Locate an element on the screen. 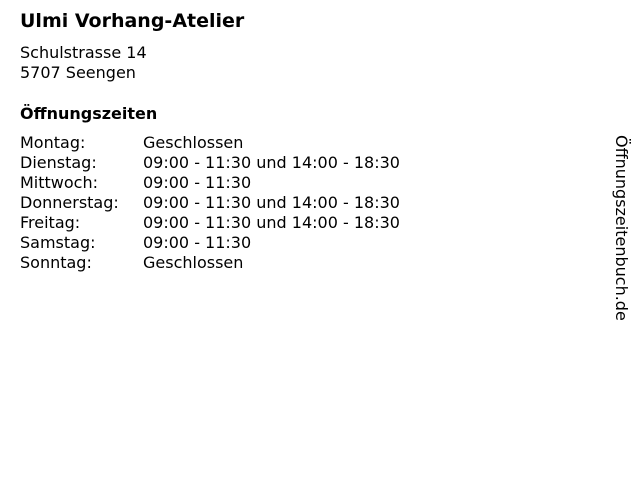 The width and height of the screenshot is (640, 480). hours-row: Dienstag: 09:00 - 11:30 und 14:00 - 18:30 is located at coordinates (210, 163).